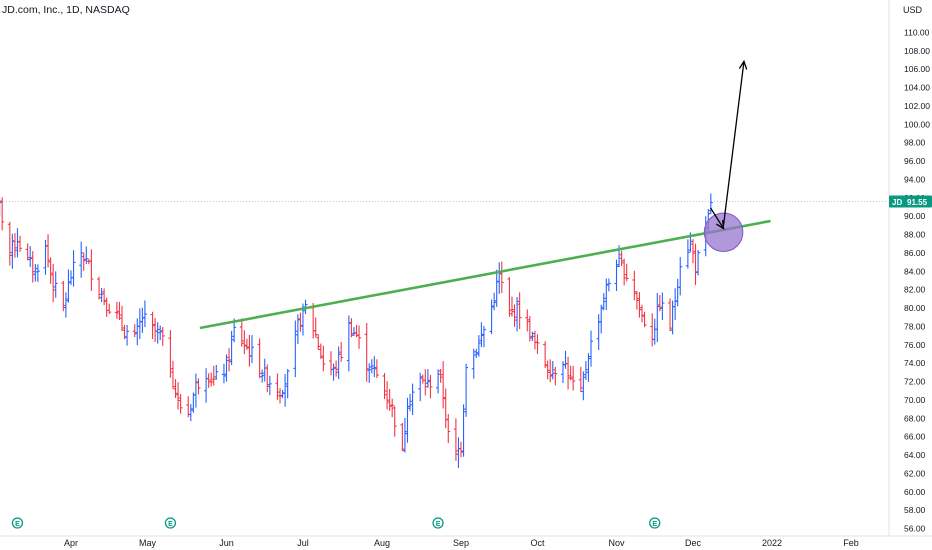 Image resolution: width=932 pixels, height=550 pixels. What do you see at coordinates (915, 437) in the screenshot?
I see `y-tick-label: 66.00` at bounding box center [915, 437].